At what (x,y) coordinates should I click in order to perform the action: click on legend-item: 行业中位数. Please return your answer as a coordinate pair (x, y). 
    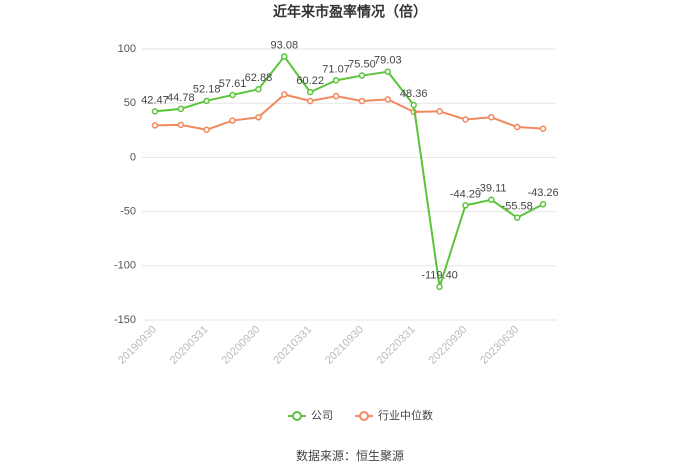
    Looking at the image, I should click on (394, 415).